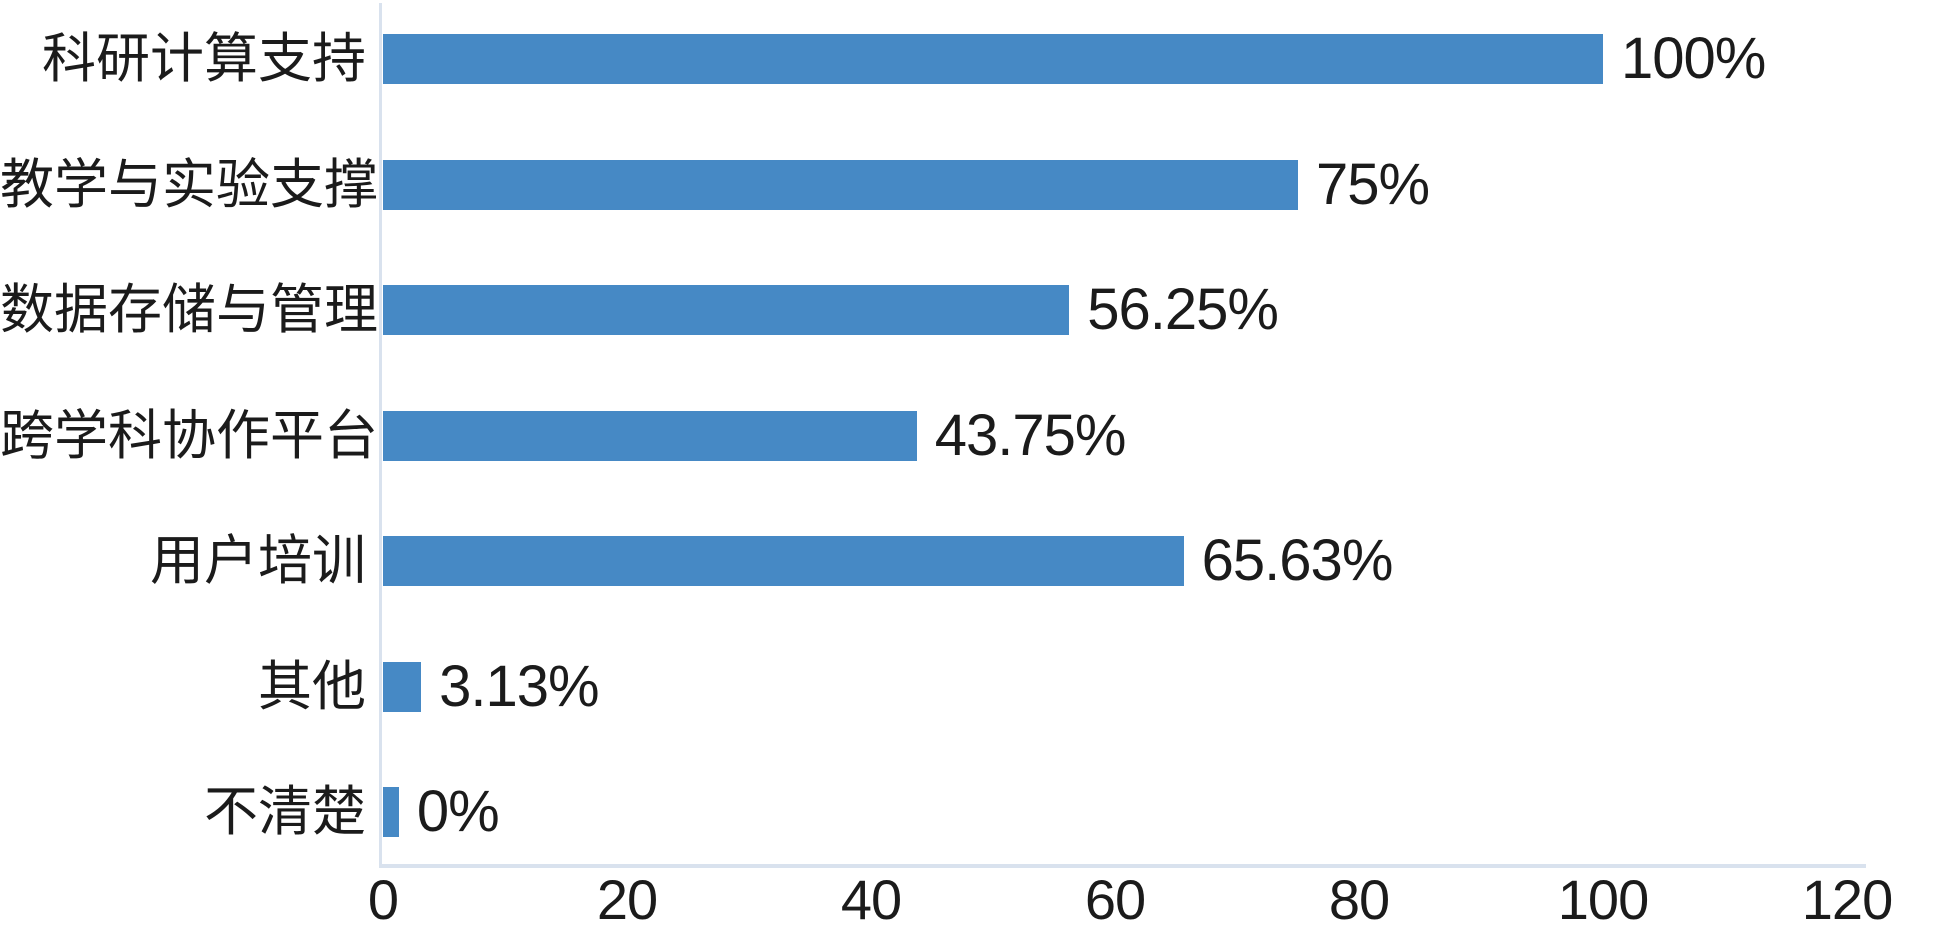 This screenshot has height=939, width=1935. I want to click on x-tick-label: 60, so click(1115, 899).